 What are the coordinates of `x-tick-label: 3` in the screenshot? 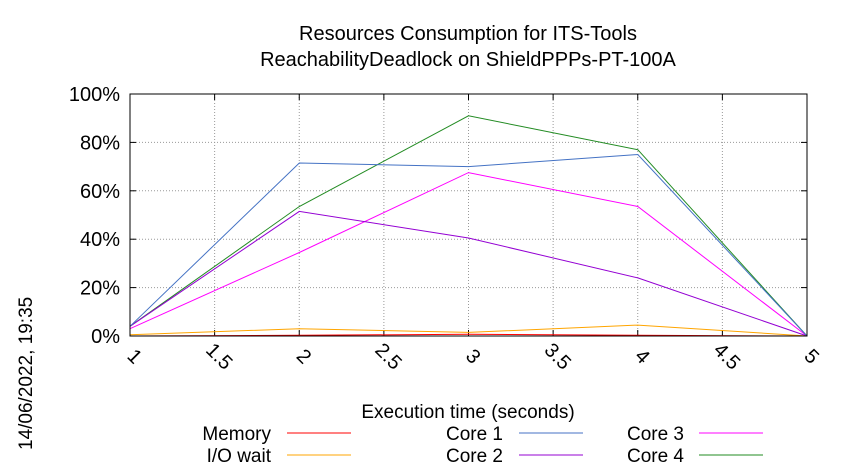 It's located at (472, 356).